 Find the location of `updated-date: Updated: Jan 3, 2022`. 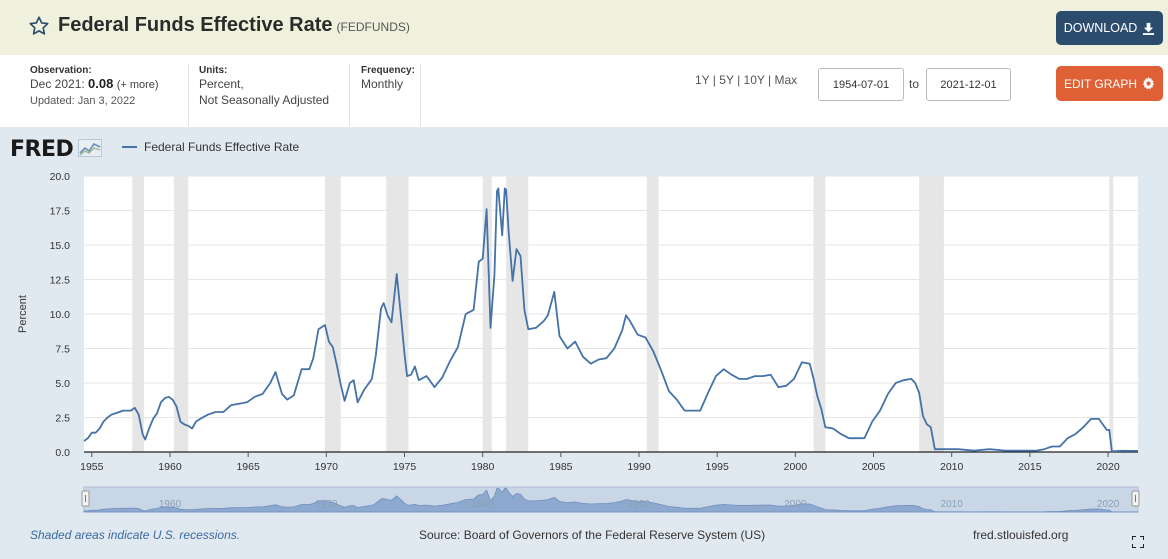

updated-date: Updated: Jan 3, 2022 is located at coordinates (83, 101).